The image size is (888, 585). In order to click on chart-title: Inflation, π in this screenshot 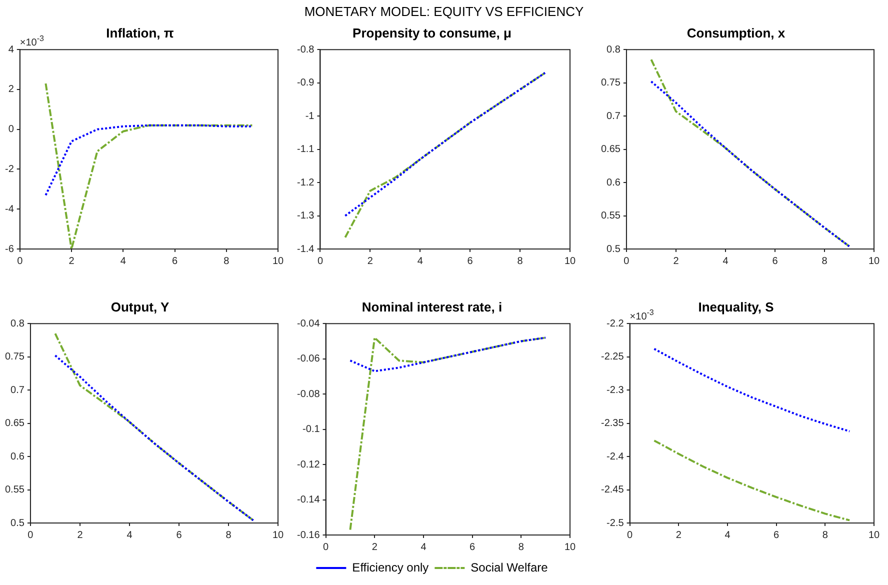, I will do `click(140, 32)`.